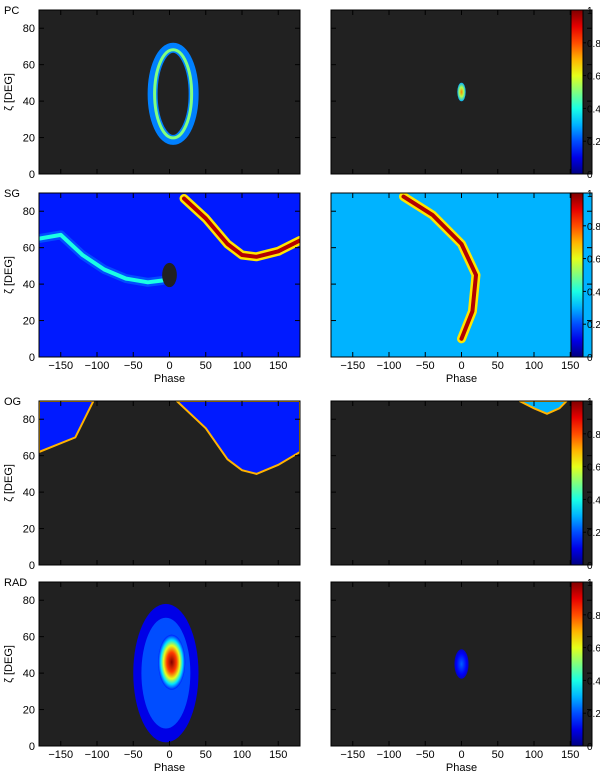 The image size is (600, 776). What do you see at coordinates (169, 483) in the screenshot?
I see `panel-og-left` at bounding box center [169, 483].